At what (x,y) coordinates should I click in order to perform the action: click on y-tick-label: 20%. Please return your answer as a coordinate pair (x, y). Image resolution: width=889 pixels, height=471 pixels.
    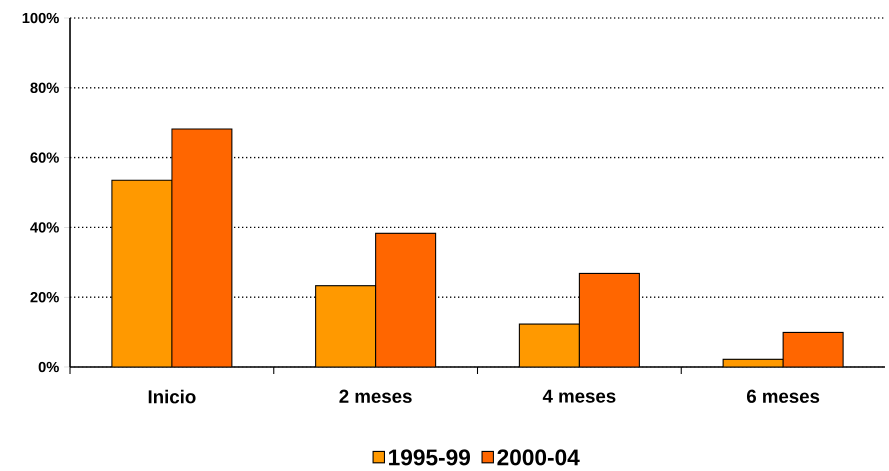
    Looking at the image, I should click on (44, 297).